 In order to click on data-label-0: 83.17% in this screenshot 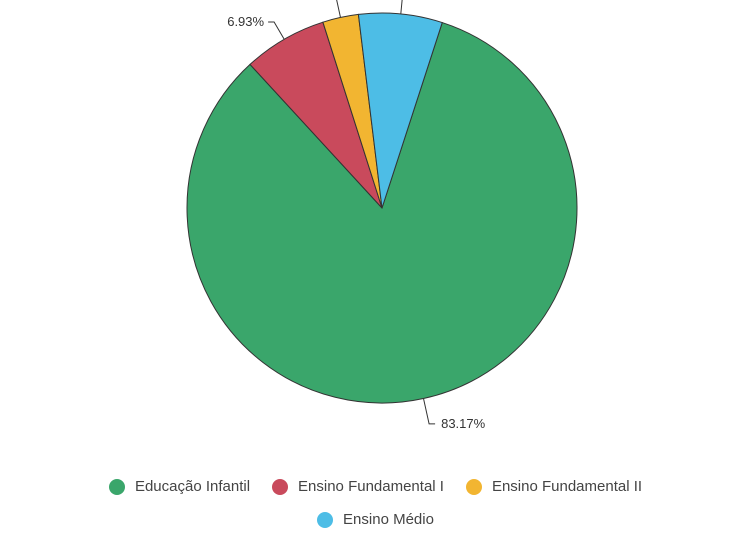, I will do `click(463, 423)`.